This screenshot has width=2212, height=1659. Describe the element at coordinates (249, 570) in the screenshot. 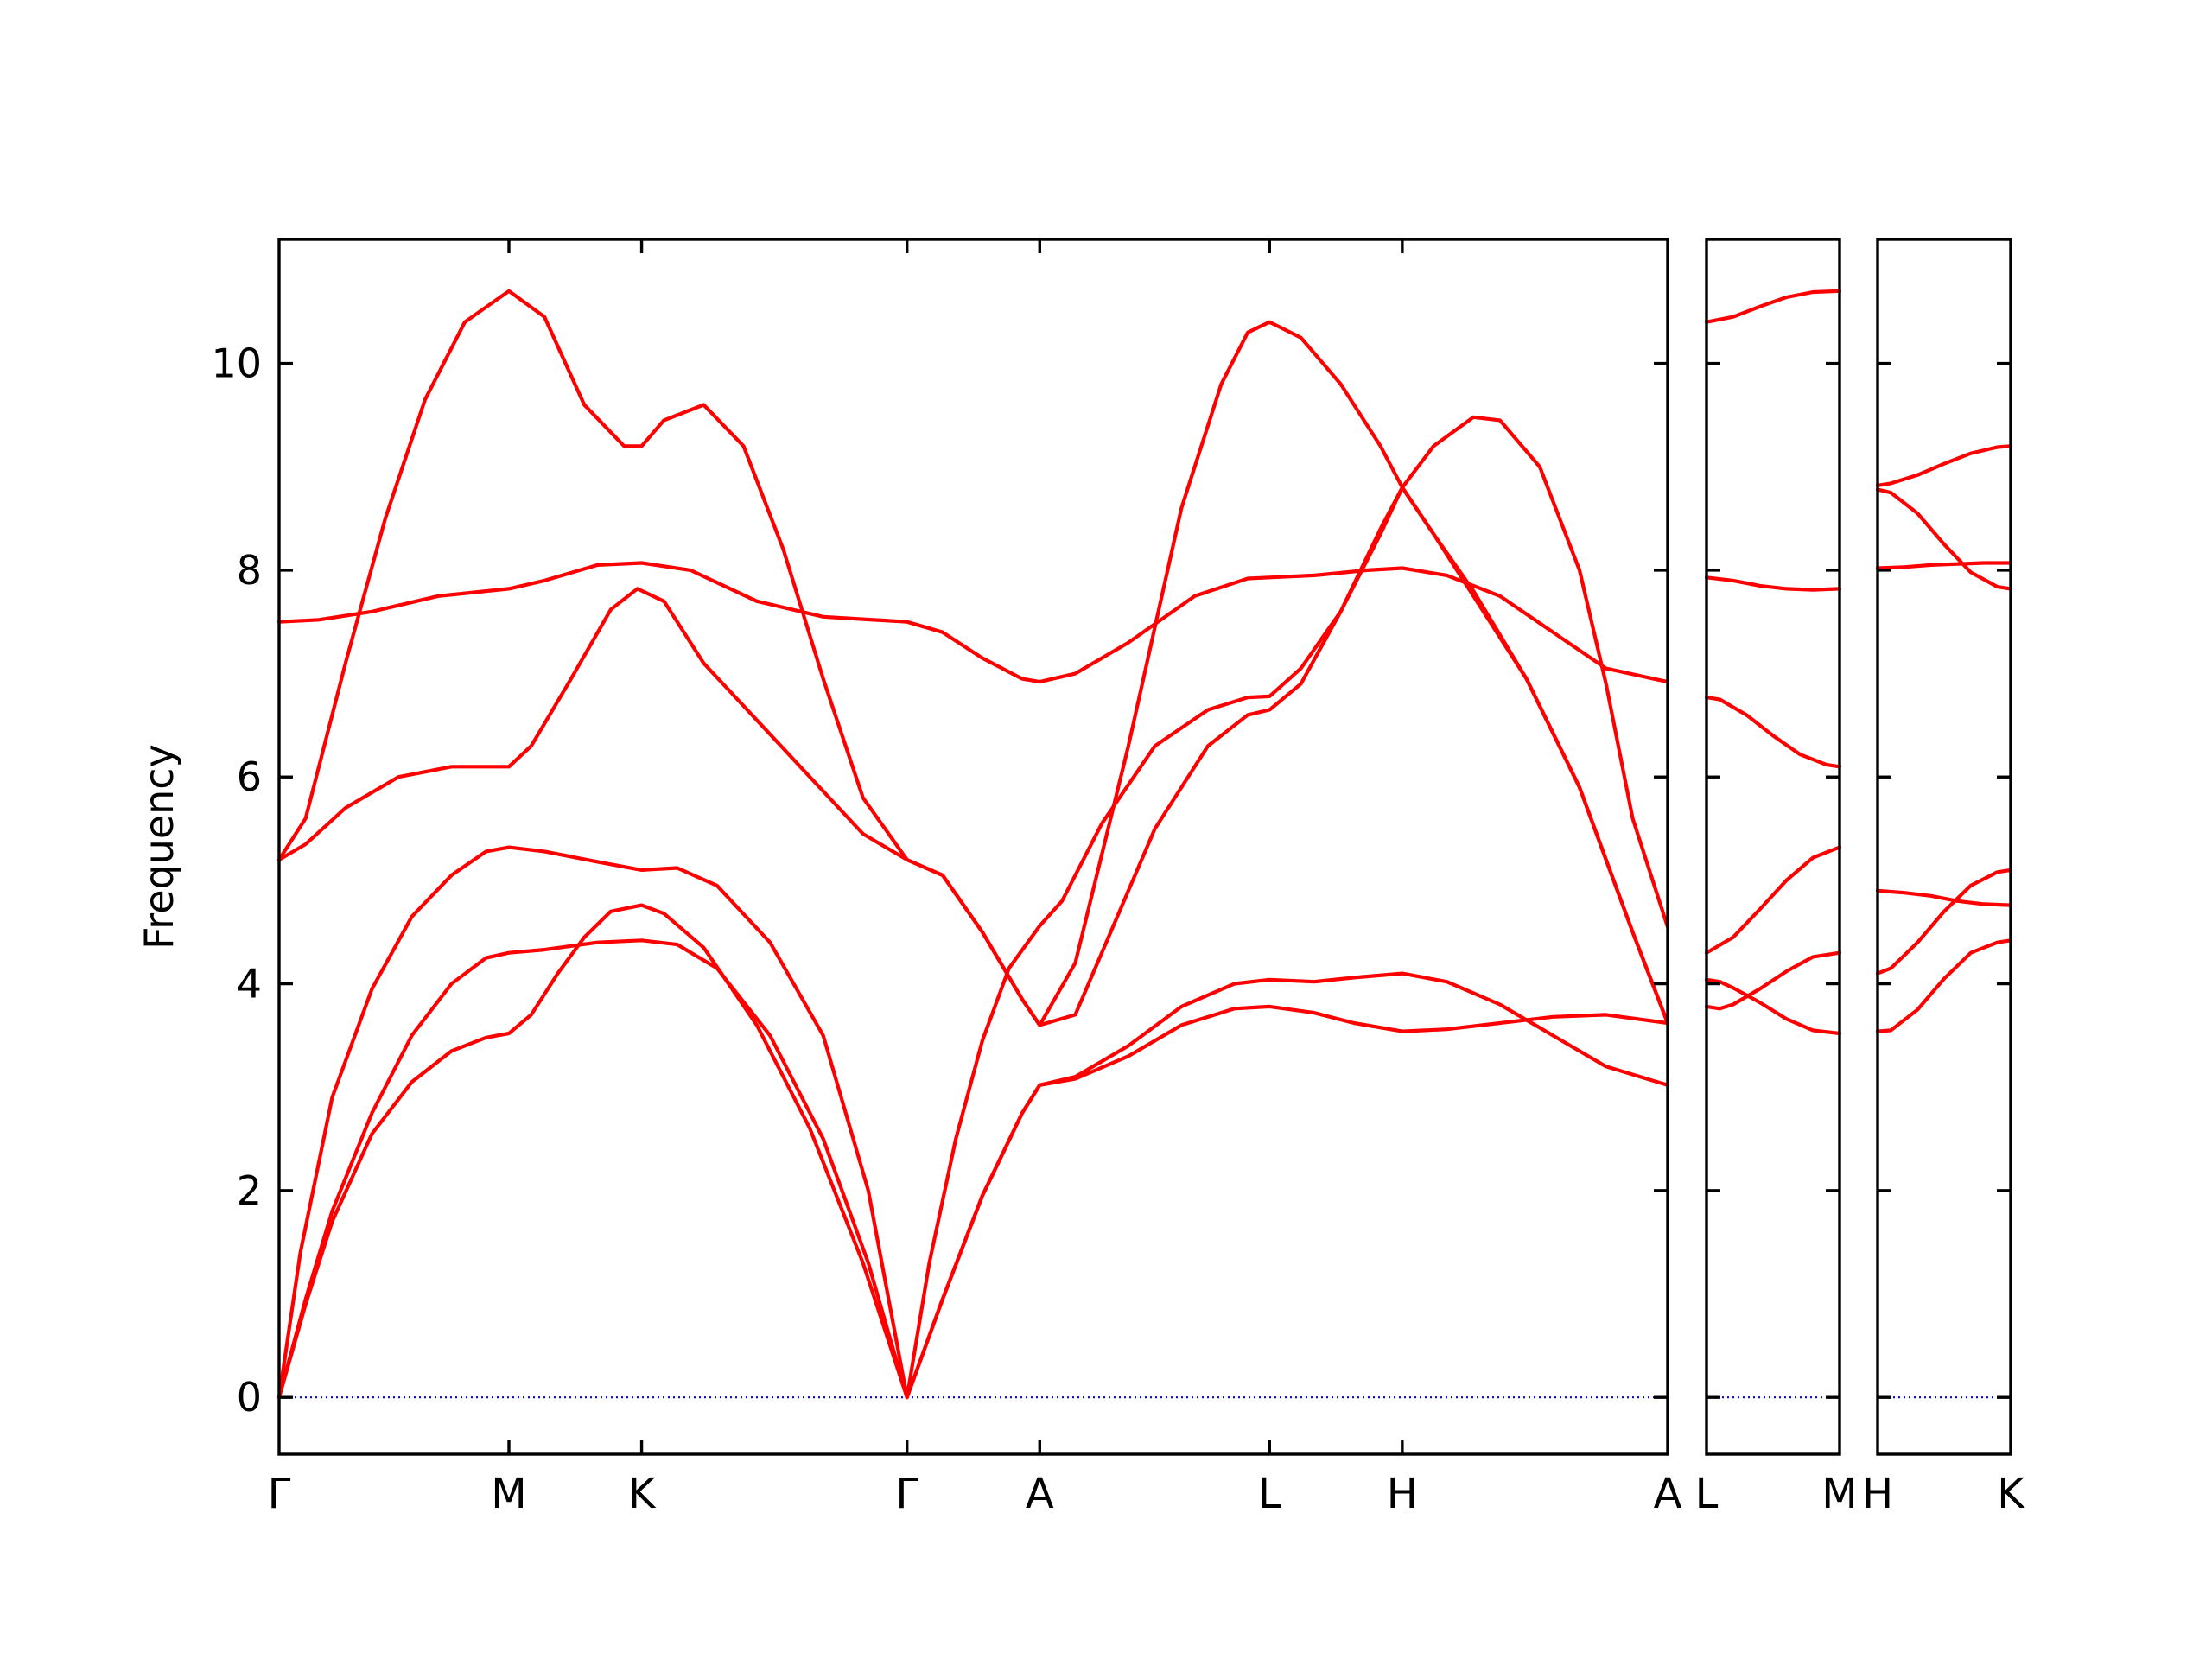

I see `y-tick-label: 8` at that location.